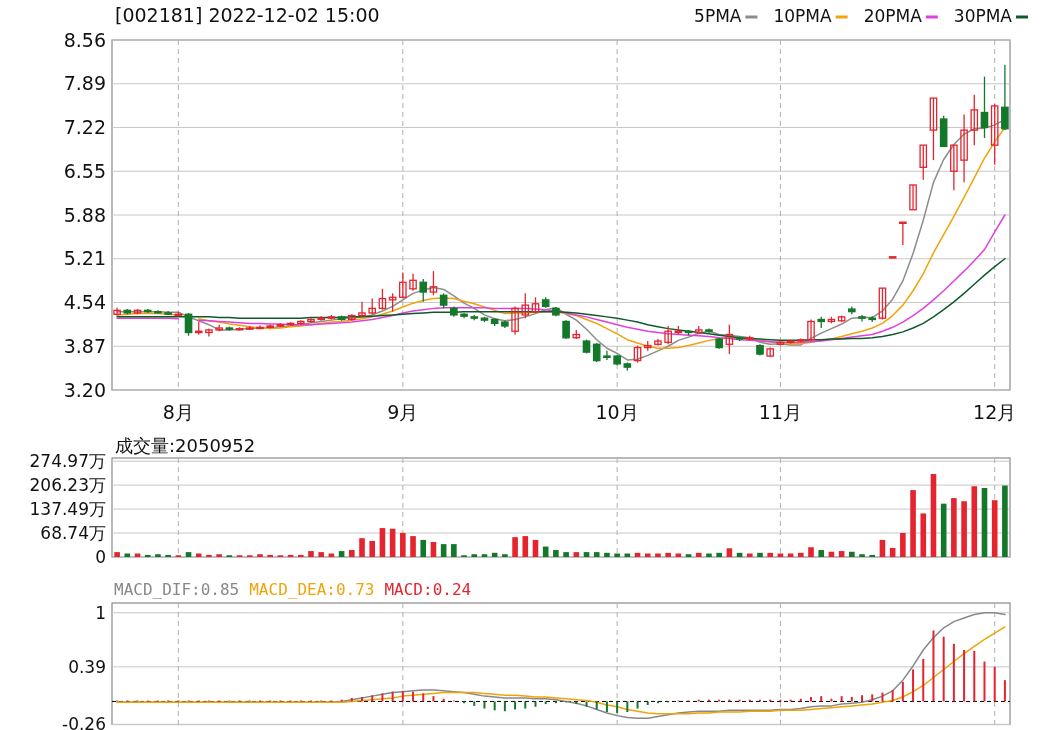 This screenshot has height=730, width=1040. What do you see at coordinates (617, 412) in the screenshot?
I see `x-tick-label: 10月` at bounding box center [617, 412].